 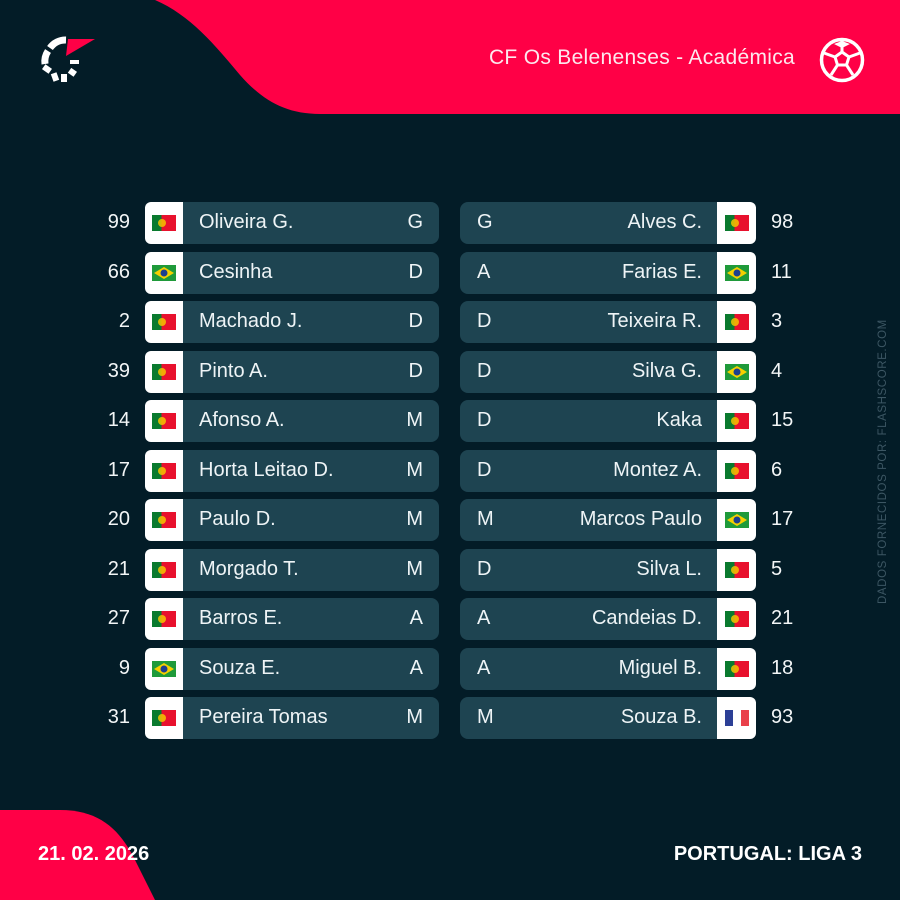 I want to click on player-number: 17, so click(x=782, y=519).